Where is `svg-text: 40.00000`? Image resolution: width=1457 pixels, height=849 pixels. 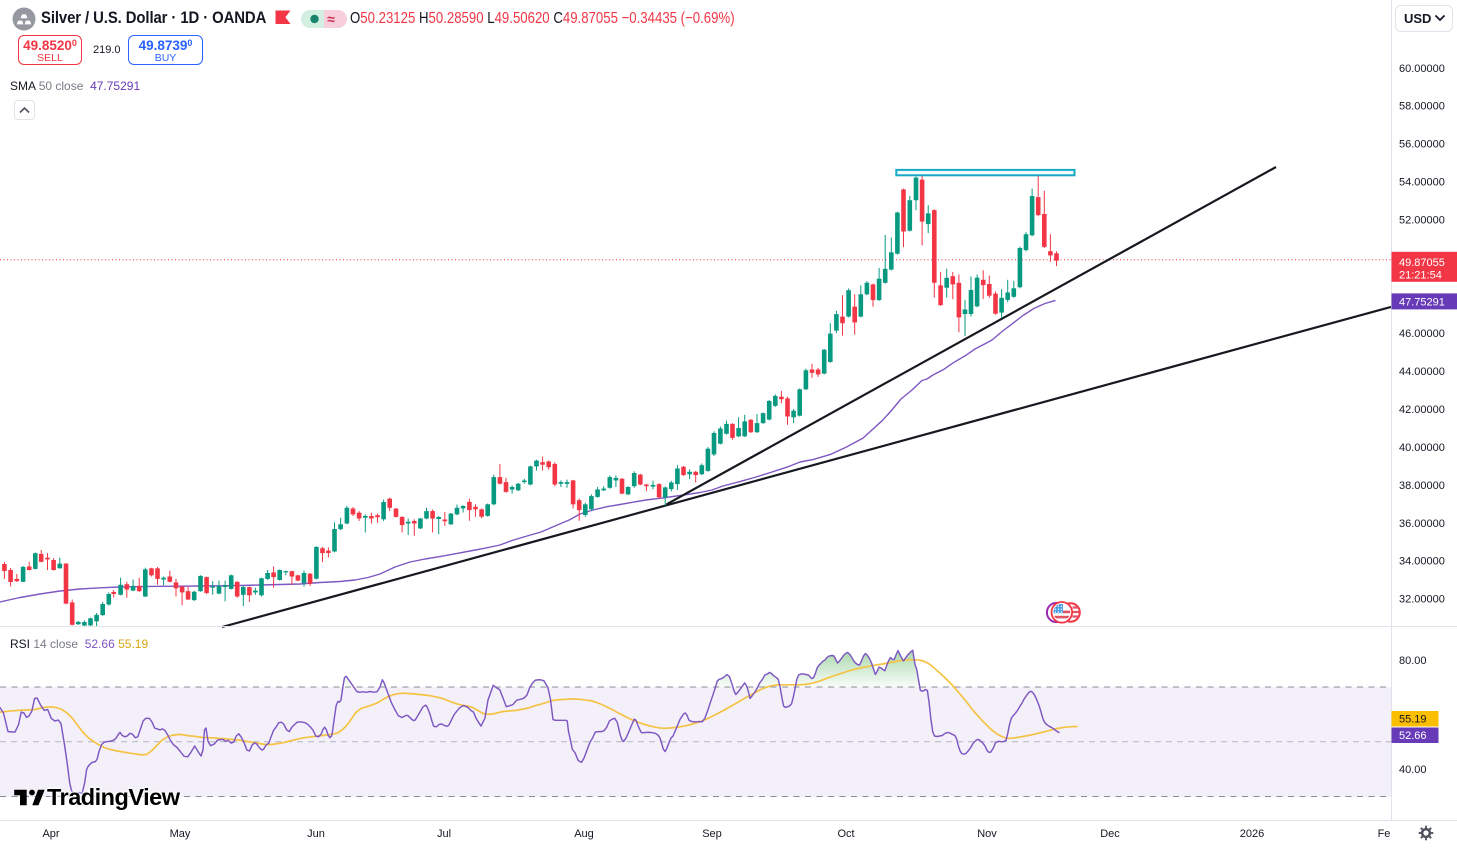
svg-text: 40.00000 is located at coordinates (1422, 448).